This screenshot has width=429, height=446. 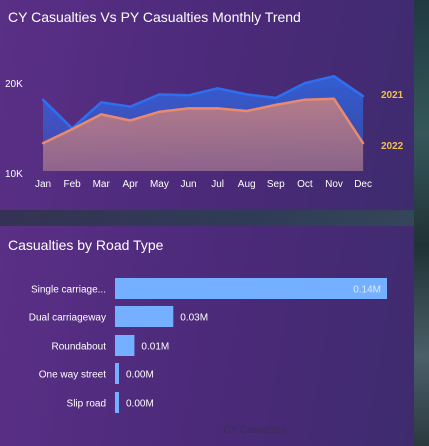 What do you see at coordinates (246, 111) in the screenshot?
I see `data-point-2022-Aug` at bounding box center [246, 111].